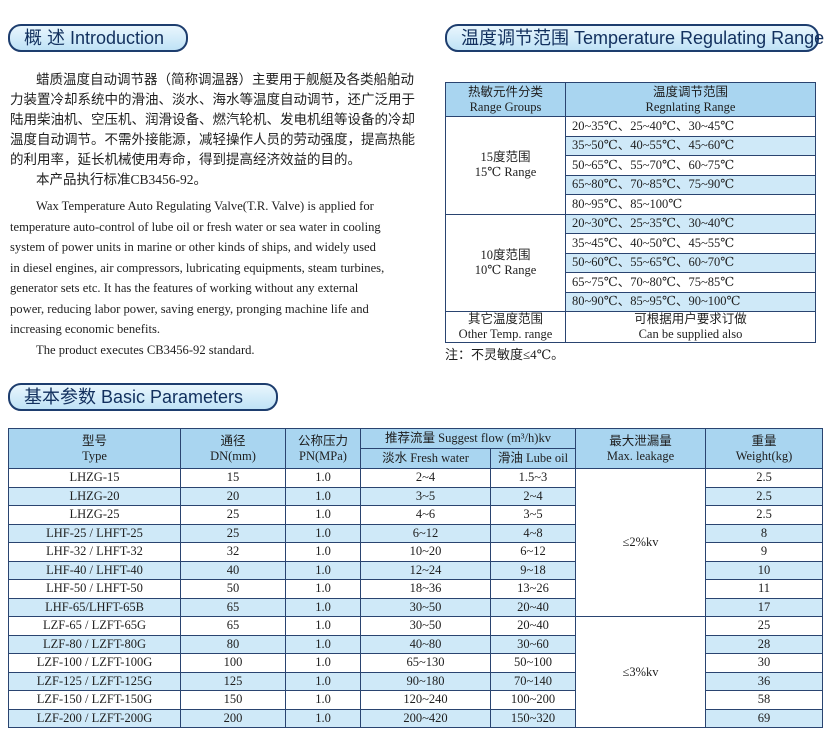  What do you see at coordinates (764, 496) in the screenshot?
I see `data-cell: 2.5` at bounding box center [764, 496].